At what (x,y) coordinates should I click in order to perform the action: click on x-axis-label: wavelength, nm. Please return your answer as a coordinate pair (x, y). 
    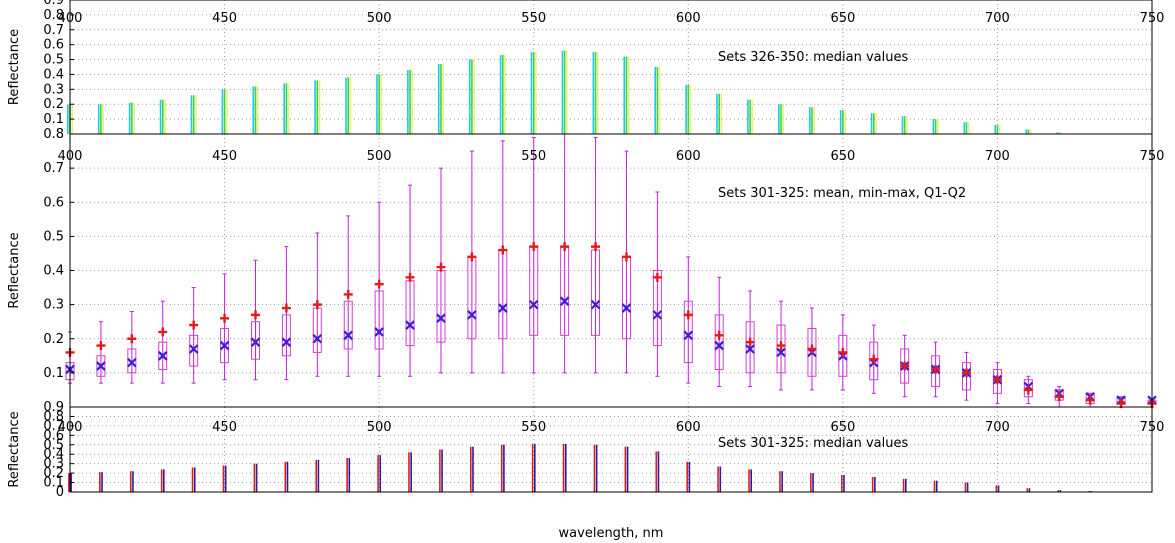
    Looking at the image, I should click on (611, 533).